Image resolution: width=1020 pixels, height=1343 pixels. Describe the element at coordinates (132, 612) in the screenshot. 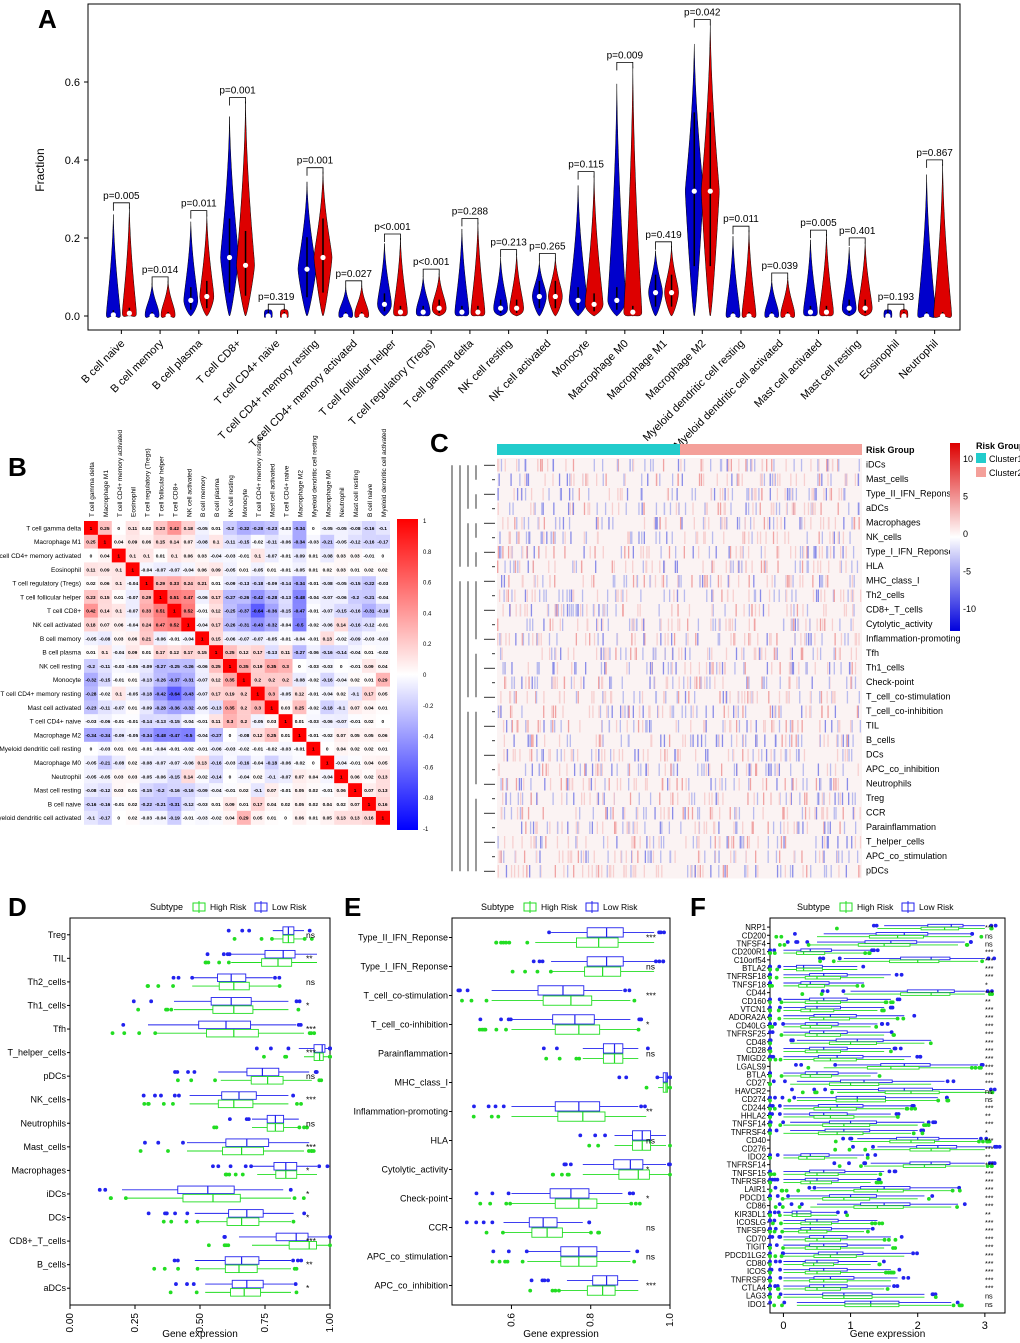

I see `corr-value: -0.07` at that location.